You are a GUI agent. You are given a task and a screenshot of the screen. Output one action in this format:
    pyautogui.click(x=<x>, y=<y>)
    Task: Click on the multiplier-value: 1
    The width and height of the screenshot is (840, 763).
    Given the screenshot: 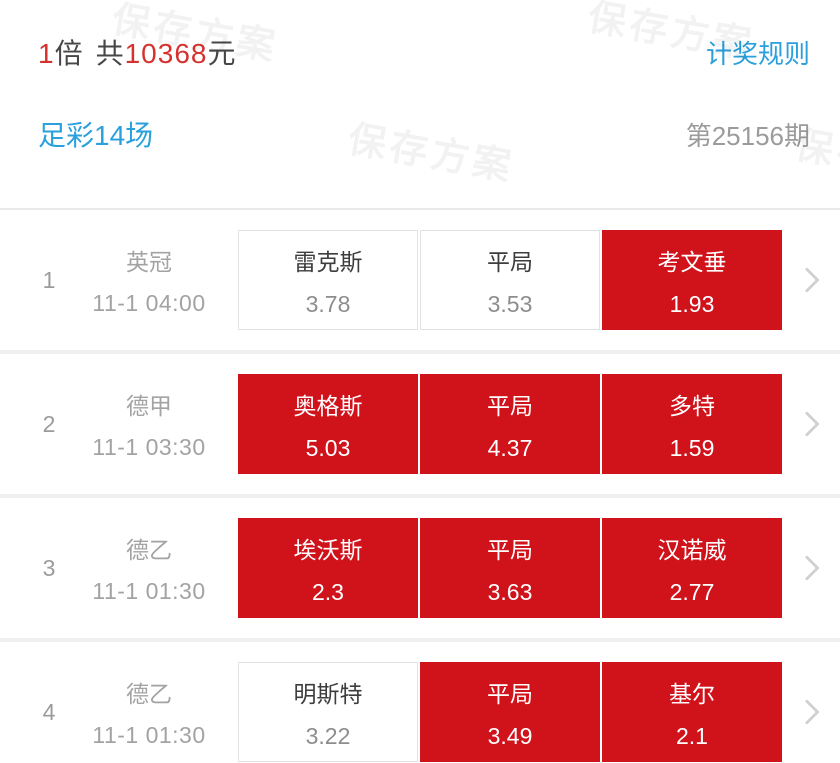 What is the action you would take?
    pyautogui.click(x=46, y=53)
    